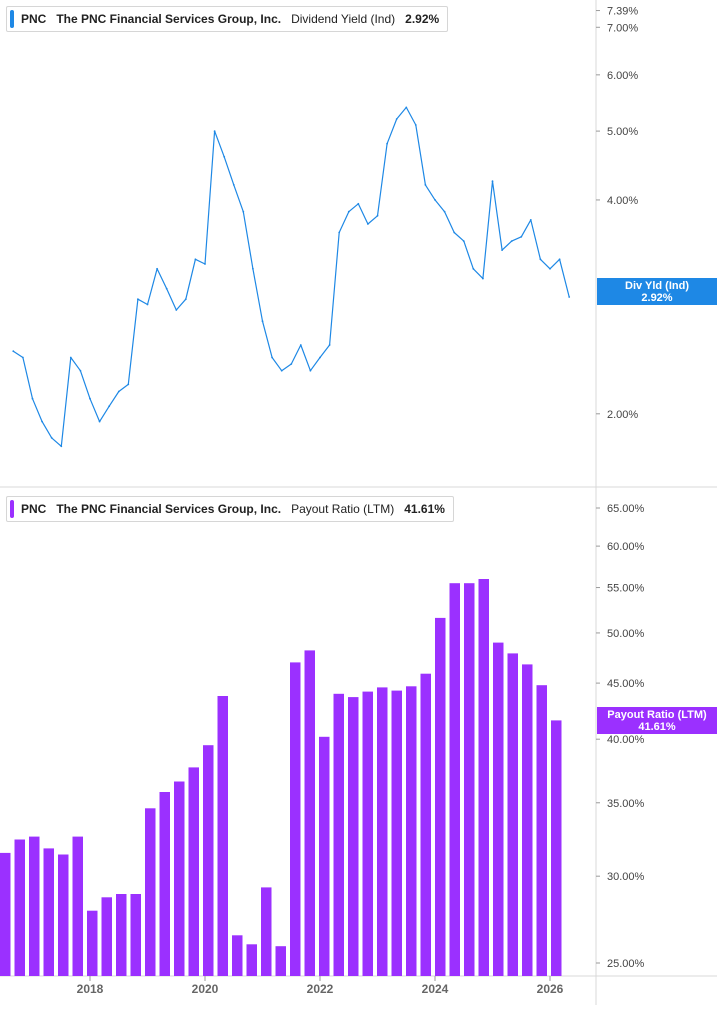 The image size is (717, 1010). Describe the element at coordinates (626, 509) in the screenshot. I see `y-tick-label: 65.00%` at that location.